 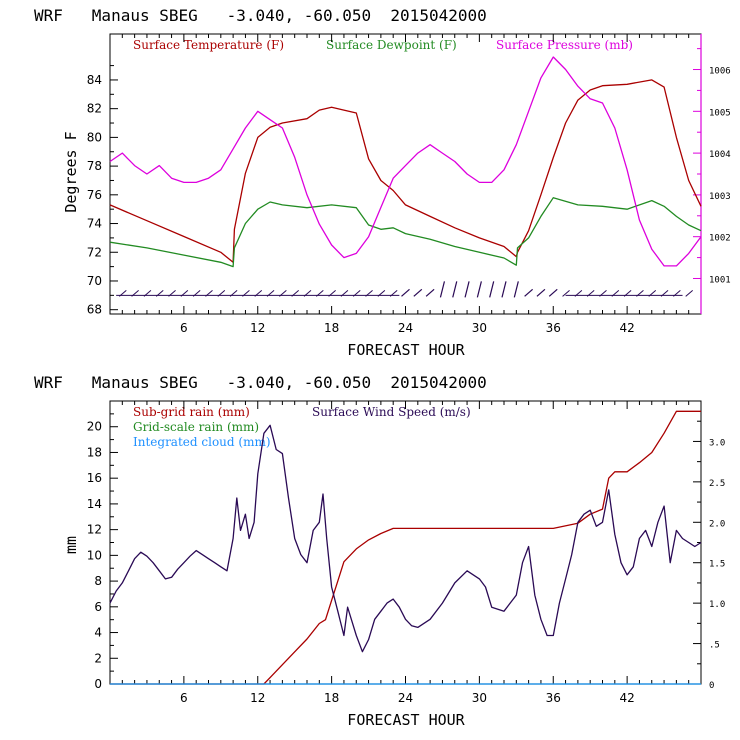 What do you see at coordinates (191, 412) in the screenshot?
I see `legend-subgrid-rain: Sub-grid rain (mm)` at bounding box center [191, 412].